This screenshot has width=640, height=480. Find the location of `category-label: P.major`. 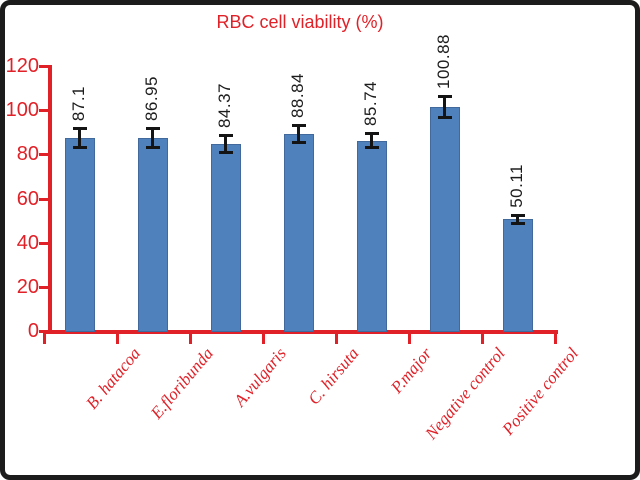

category-label: P.major is located at coordinates (412, 370).